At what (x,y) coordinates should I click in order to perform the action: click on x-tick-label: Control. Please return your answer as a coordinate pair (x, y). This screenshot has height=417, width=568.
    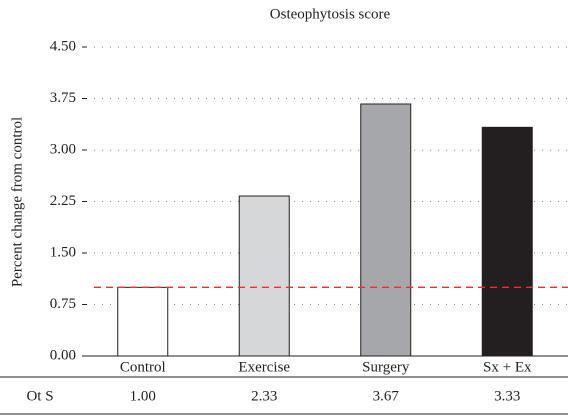
    Looking at the image, I should click on (143, 367).